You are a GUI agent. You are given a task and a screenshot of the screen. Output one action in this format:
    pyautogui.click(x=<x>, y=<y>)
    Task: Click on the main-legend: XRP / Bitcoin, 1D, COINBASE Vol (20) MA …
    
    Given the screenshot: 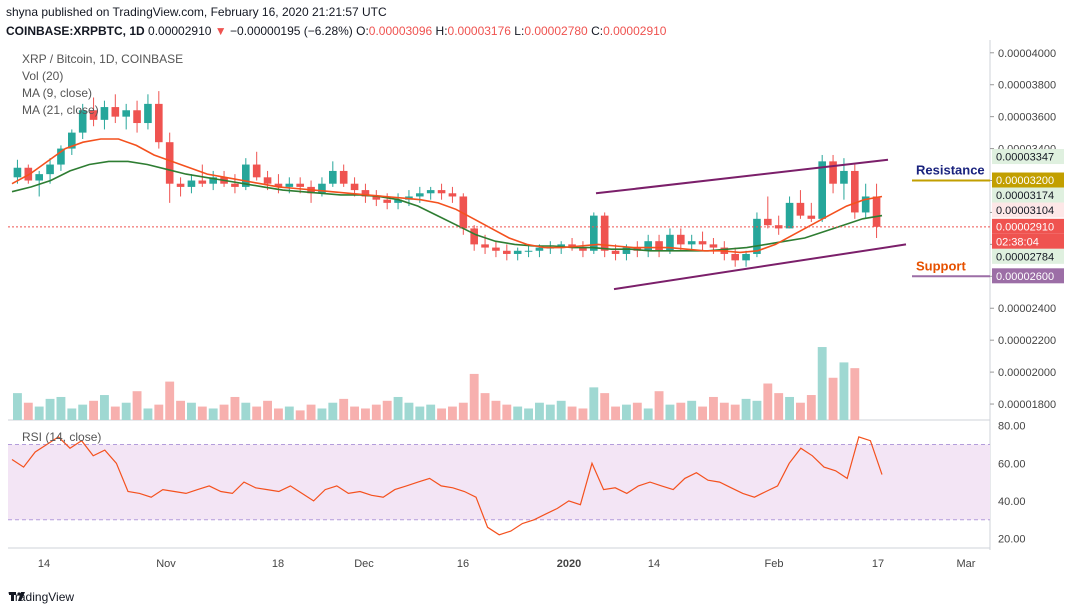 What is the action you would take?
    pyautogui.click(x=102, y=85)
    